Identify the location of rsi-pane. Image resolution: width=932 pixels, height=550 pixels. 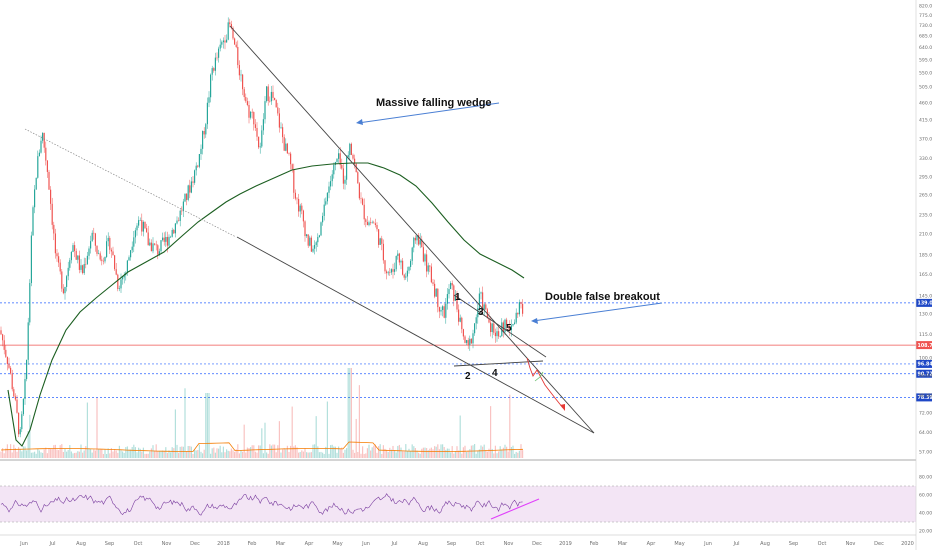
(458, 504).